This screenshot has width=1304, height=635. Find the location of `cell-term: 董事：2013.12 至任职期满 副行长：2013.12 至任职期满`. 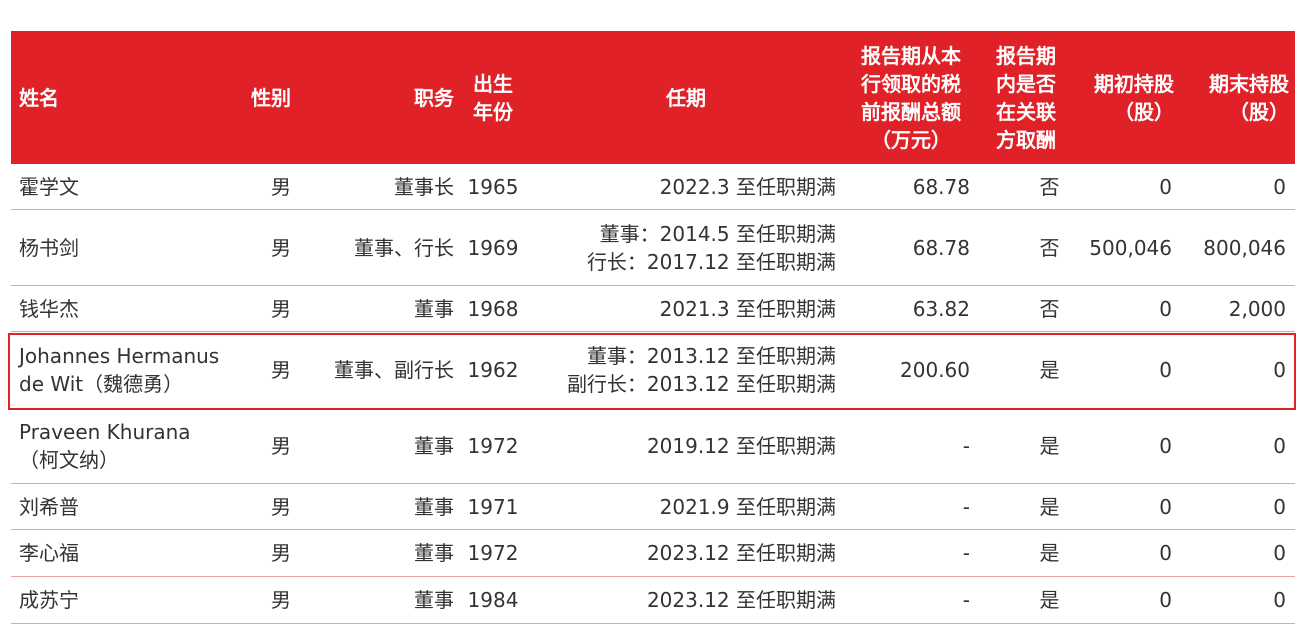

cell-term: 董事：2013.12 至任职期满 副行长：2013.12 至任职期满 is located at coordinates (683, 370).